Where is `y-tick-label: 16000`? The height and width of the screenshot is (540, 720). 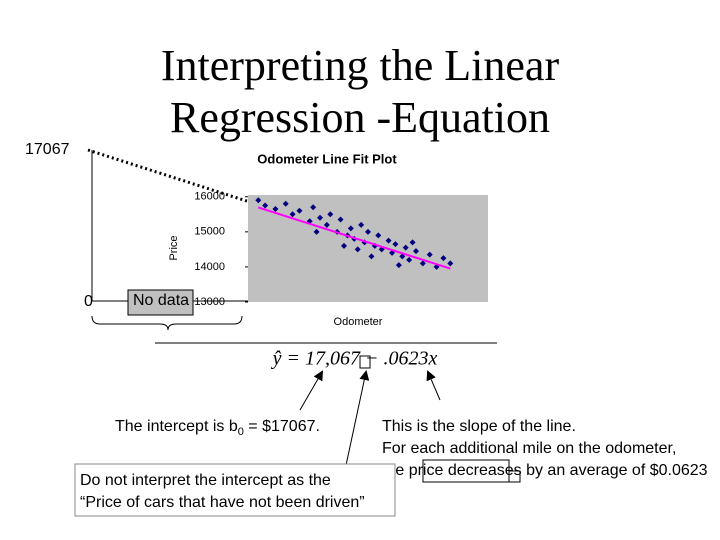 y-tick-label: 16000 is located at coordinates (209, 197).